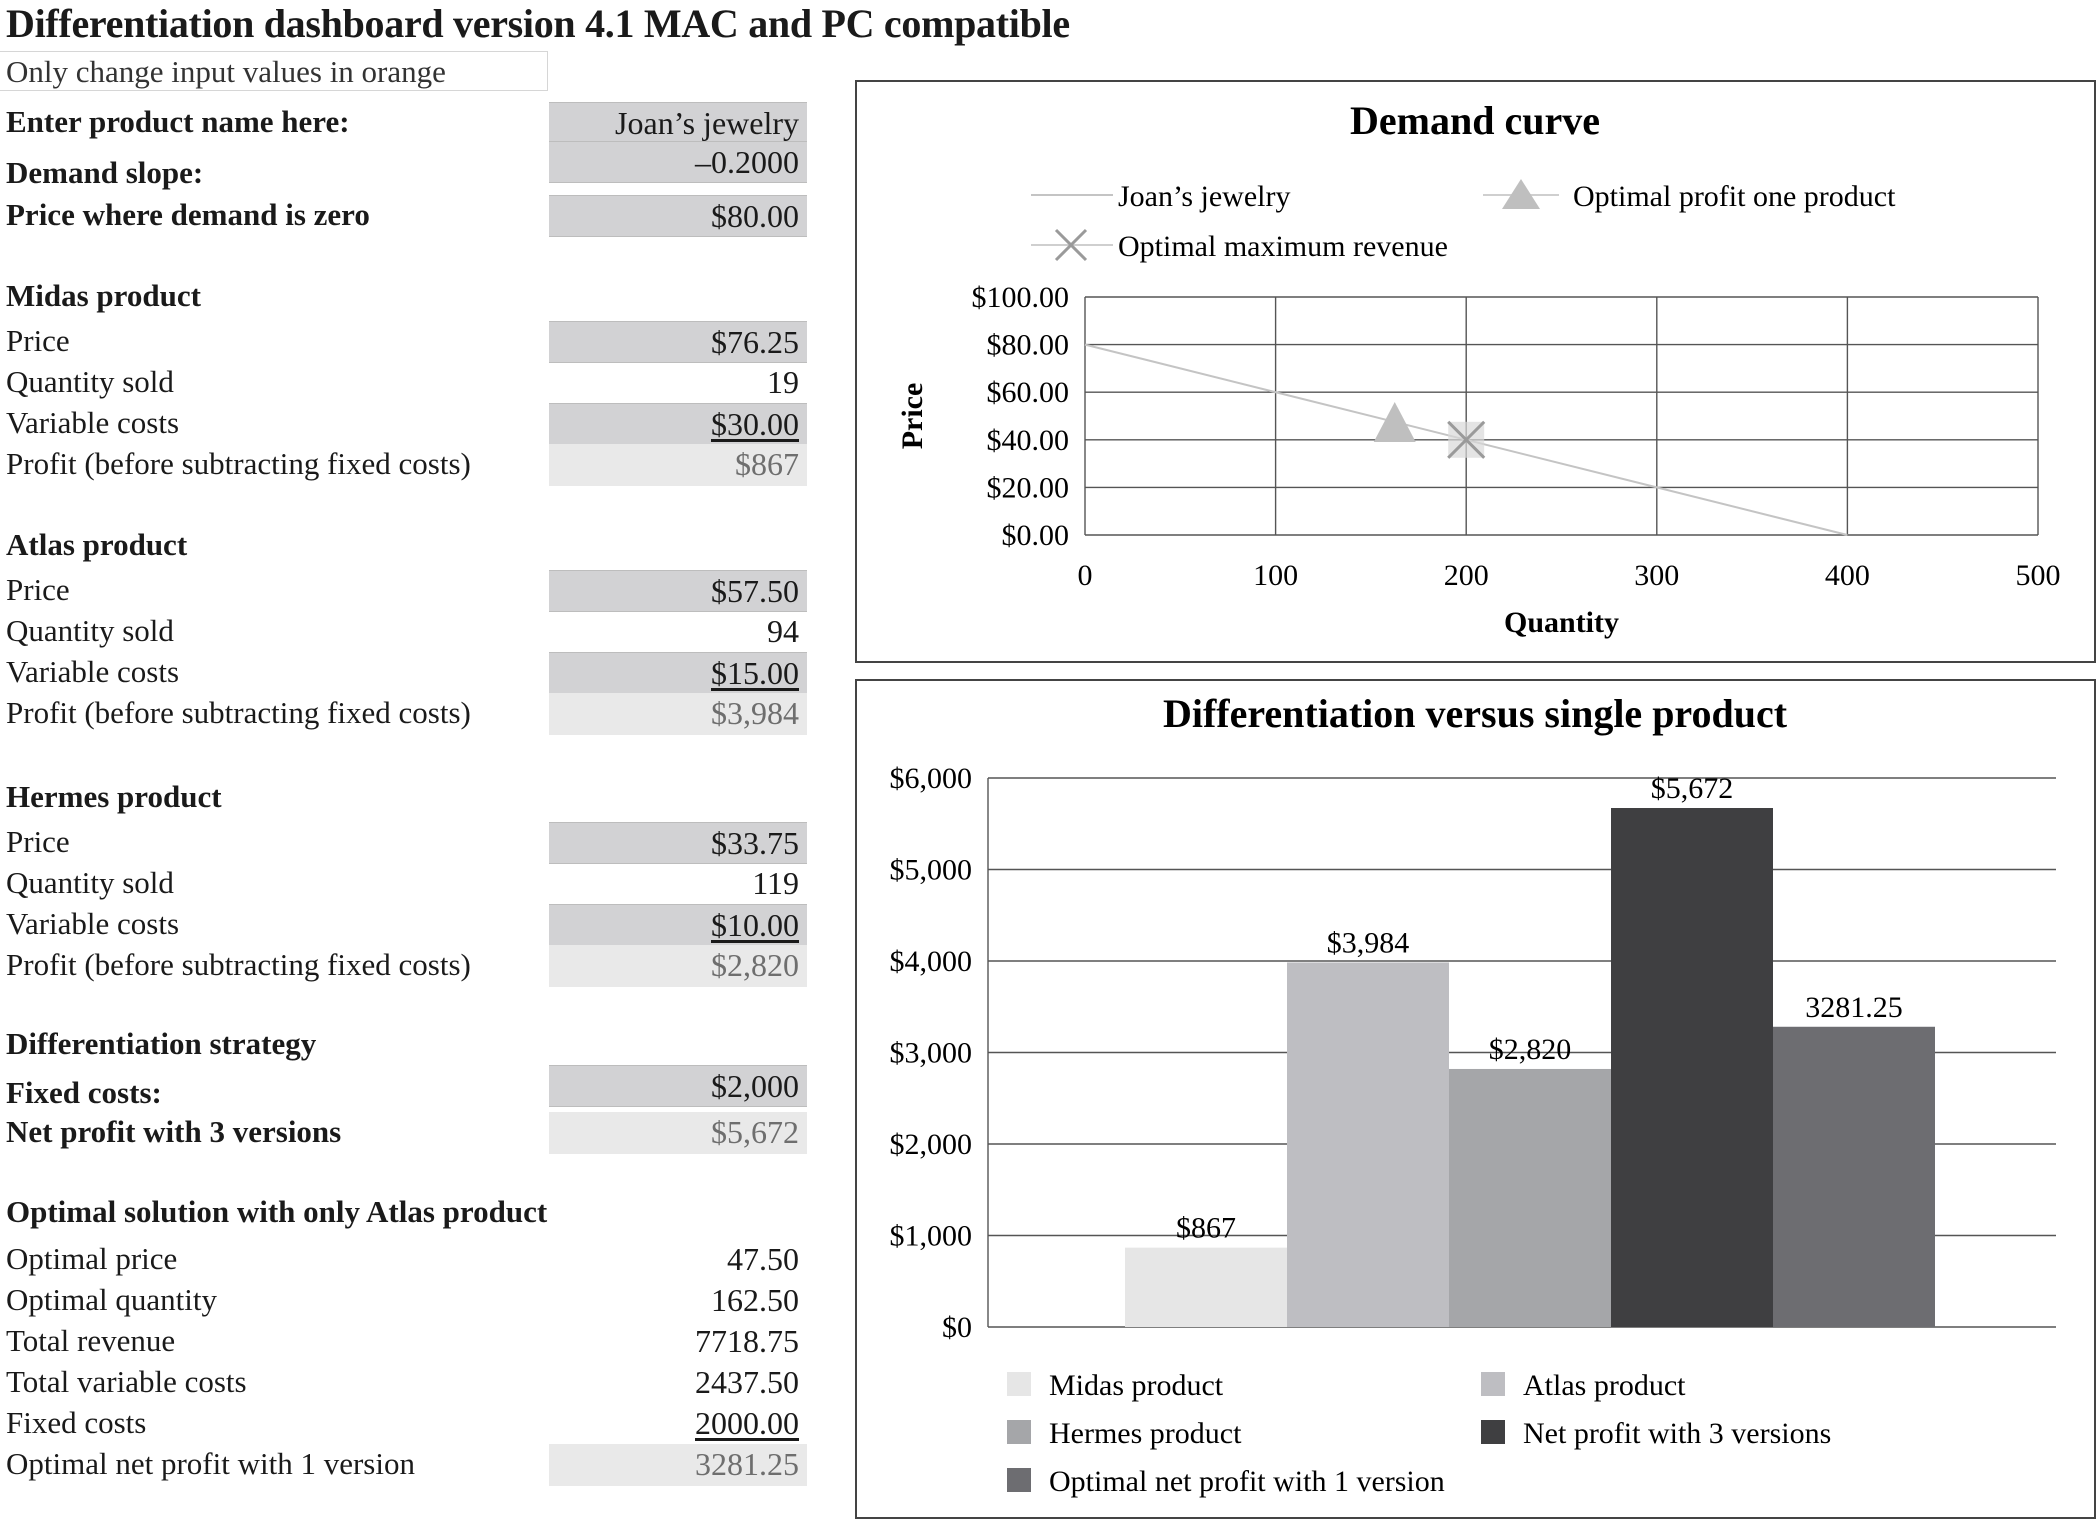 Image resolution: width=2096 pixels, height=1522 pixels. What do you see at coordinates (93, 671) in the screenshot?
I see `atlas-vc-label: Variable costs` at bounding box center [93, 671].